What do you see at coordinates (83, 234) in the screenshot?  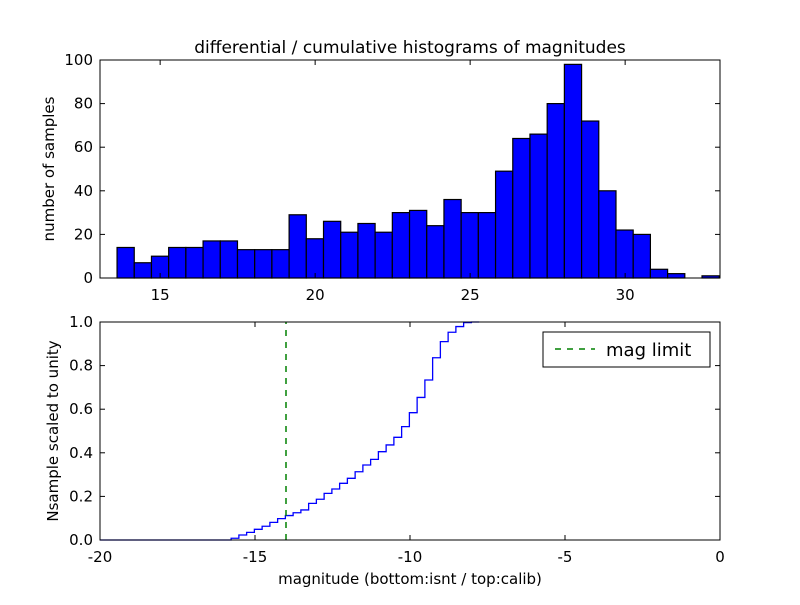 I see `y-tick-label: 20` at bounding box center [83, 234].